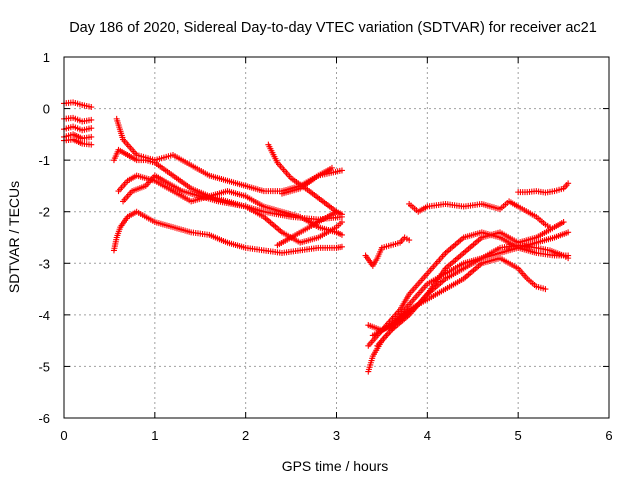 This screenshot has height=480, width=640. Describe the element at coordinates (307, 228) in the screenshot. I see `series-s12` at that location.